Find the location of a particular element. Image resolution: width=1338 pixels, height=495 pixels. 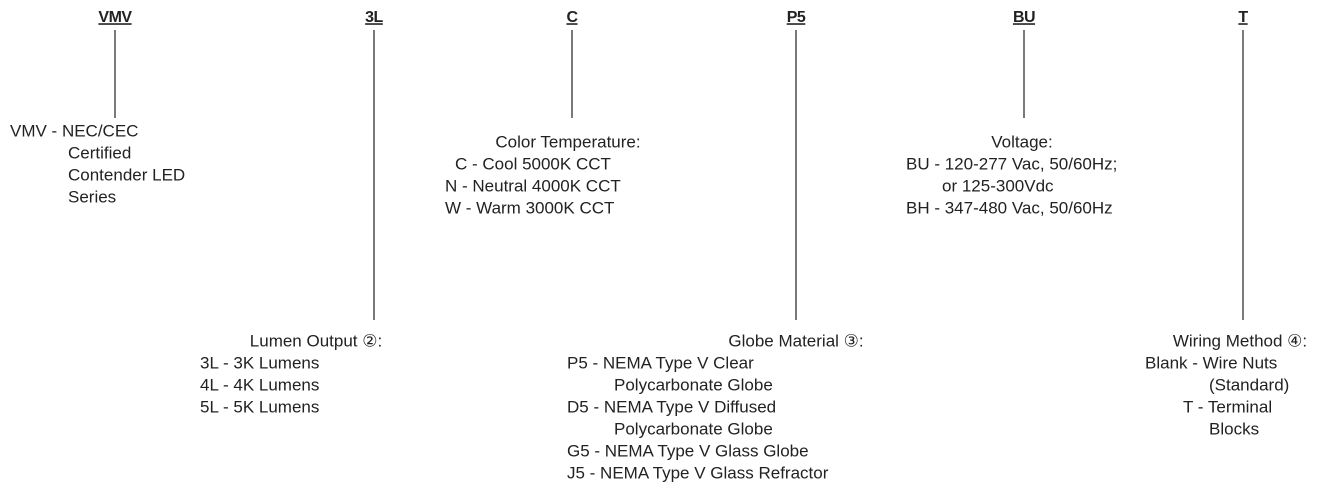

option-line: W - Warm 3000K CCT is located at coordinates (529, 207).